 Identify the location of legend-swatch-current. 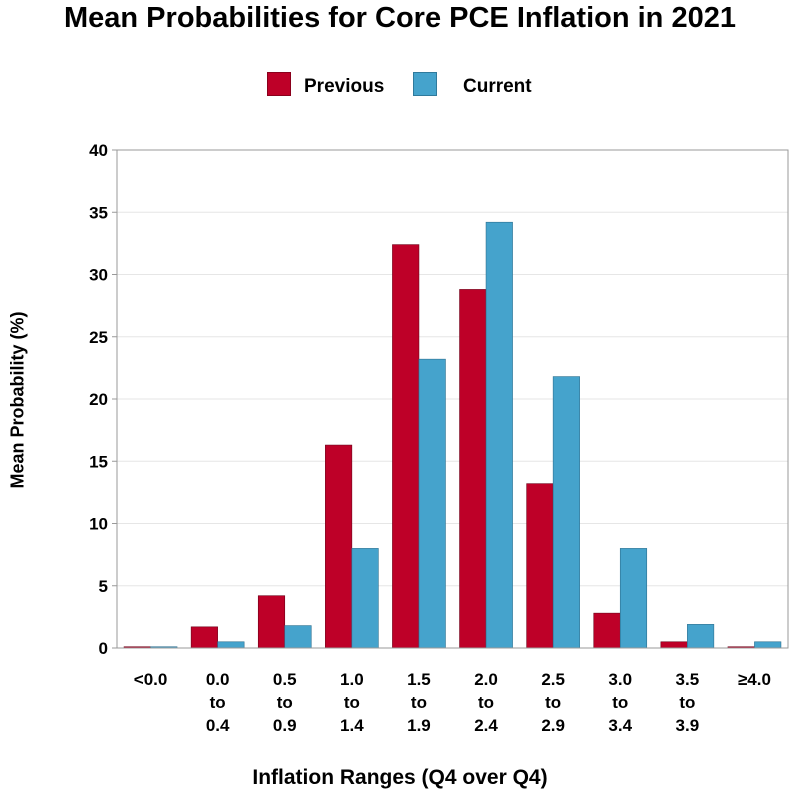
(425, 84).